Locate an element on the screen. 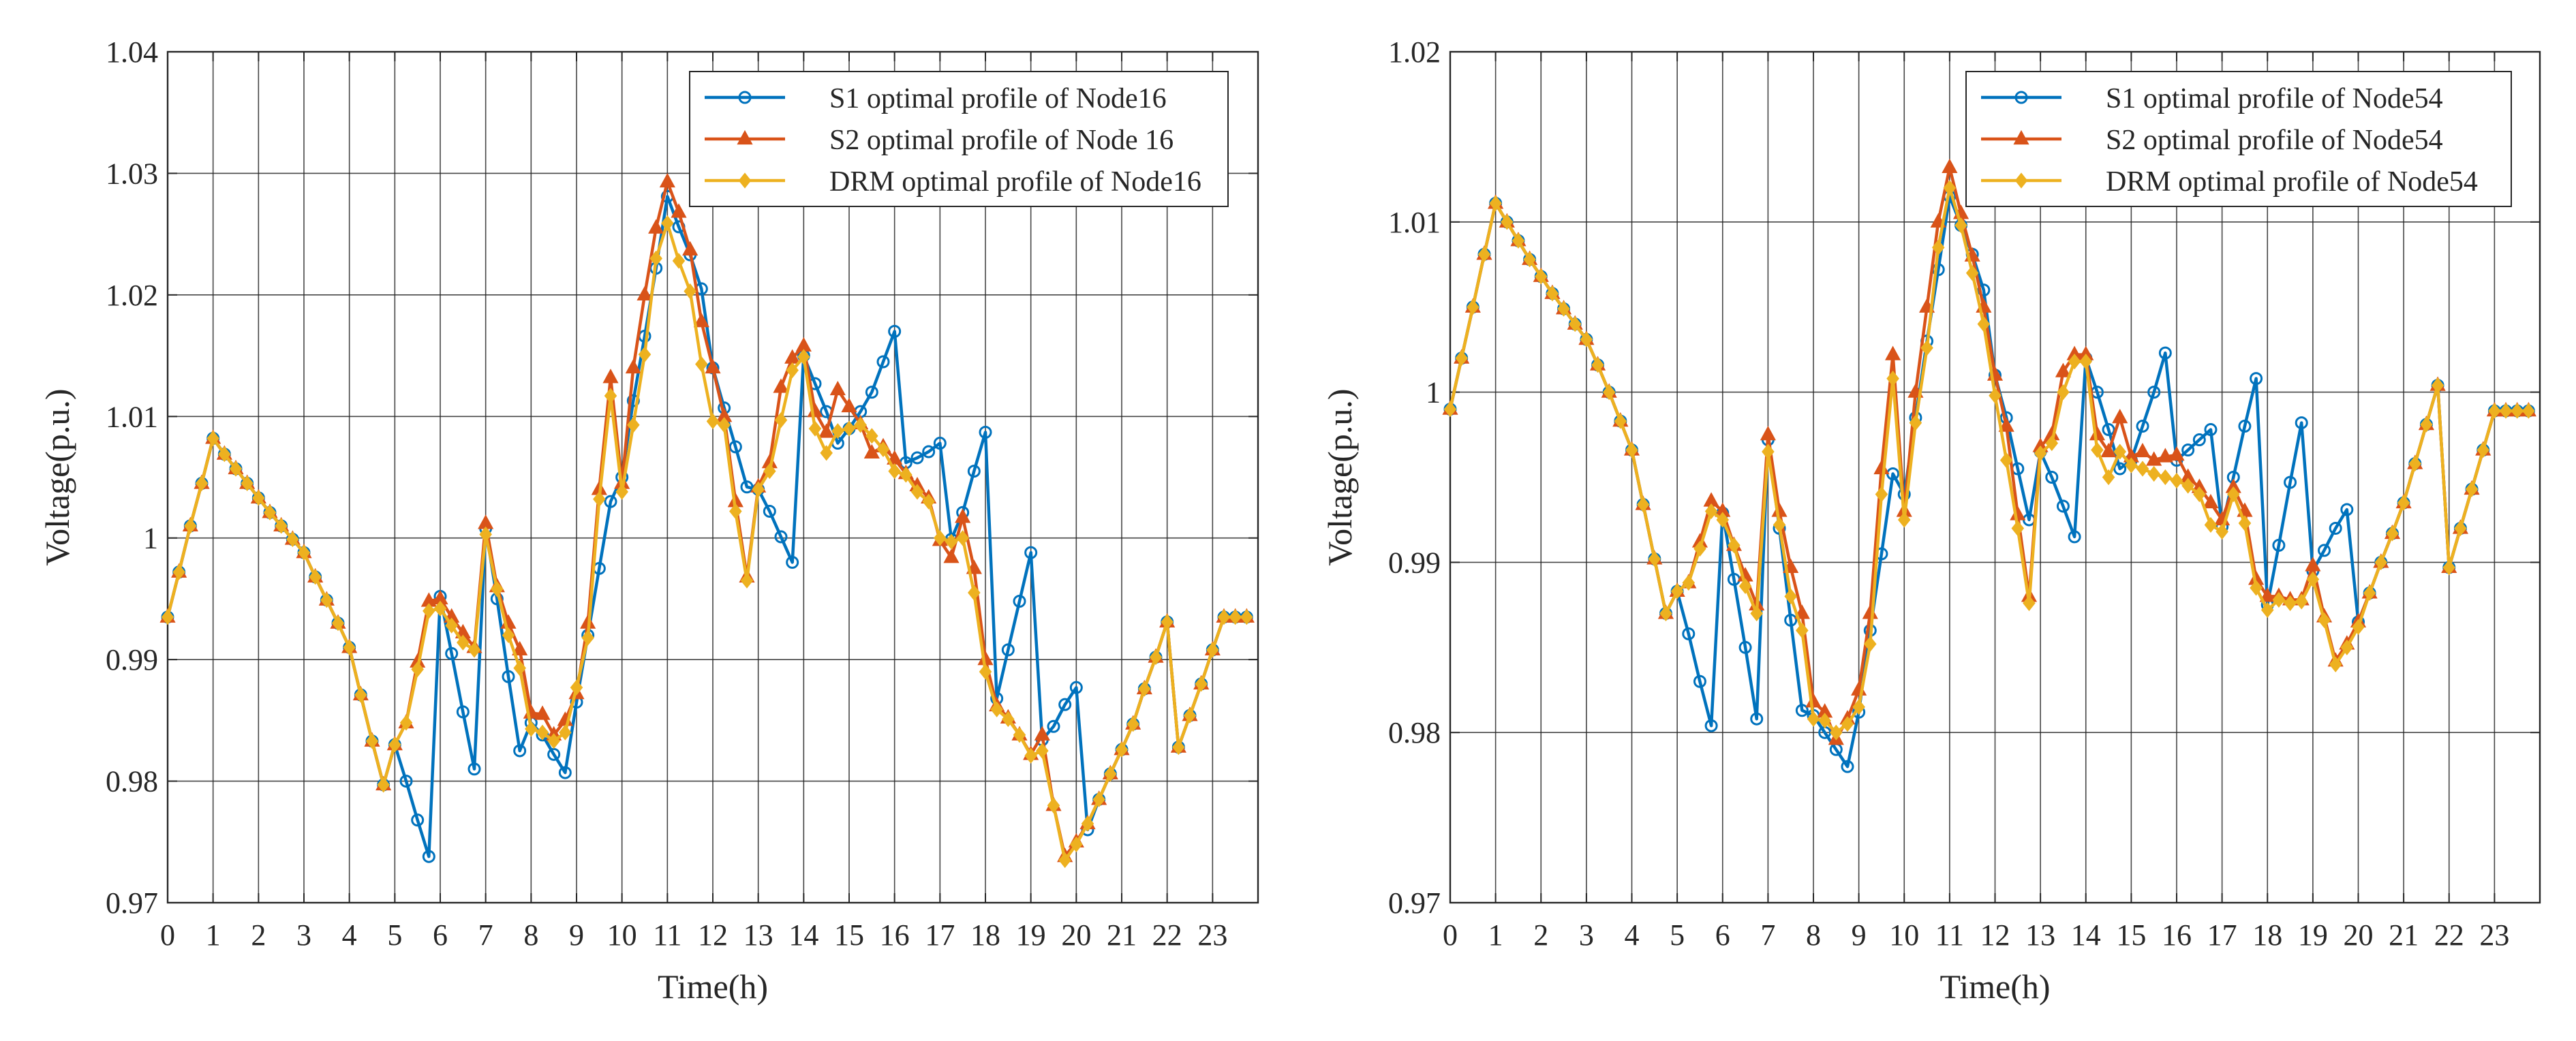 Image resolution: width=2576 pixels, height=1041 pixels. y-tick-label: 0.98 is located at coordinates (132, 781).